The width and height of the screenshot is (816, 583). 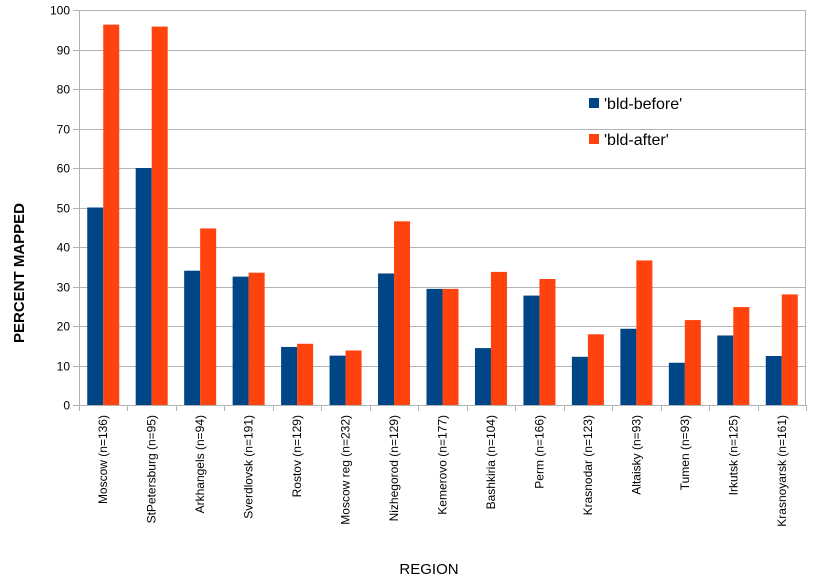 What do you see at coordinates (539, 452) in the screenshot?
I see `x-tick-label: Perm (n=166)` at bounding box center [539, 452].